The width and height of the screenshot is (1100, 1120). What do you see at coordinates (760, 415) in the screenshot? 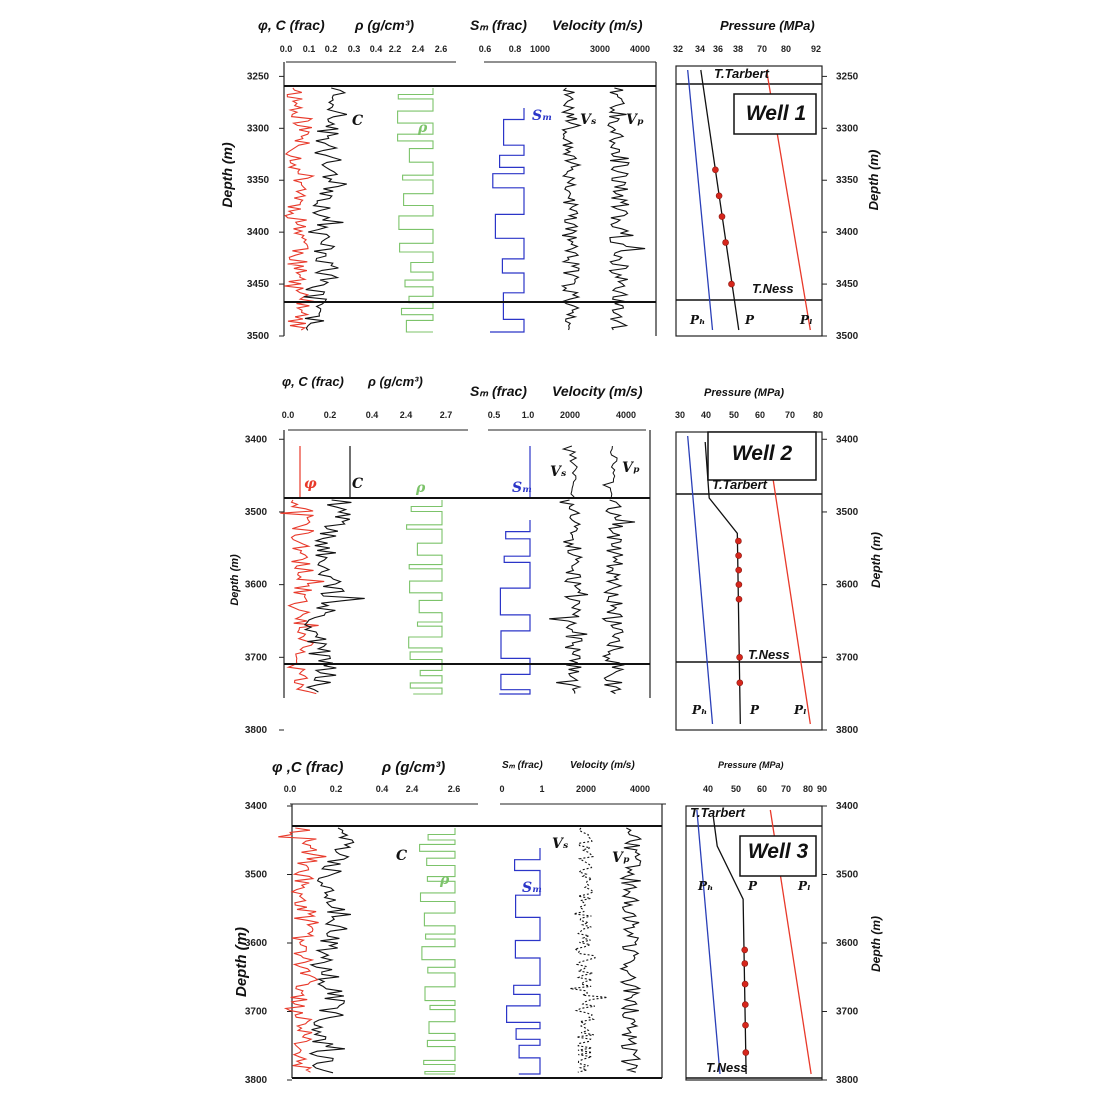
I see `w2-tick-pressure-3: 60` at bounding box center [760, 415].